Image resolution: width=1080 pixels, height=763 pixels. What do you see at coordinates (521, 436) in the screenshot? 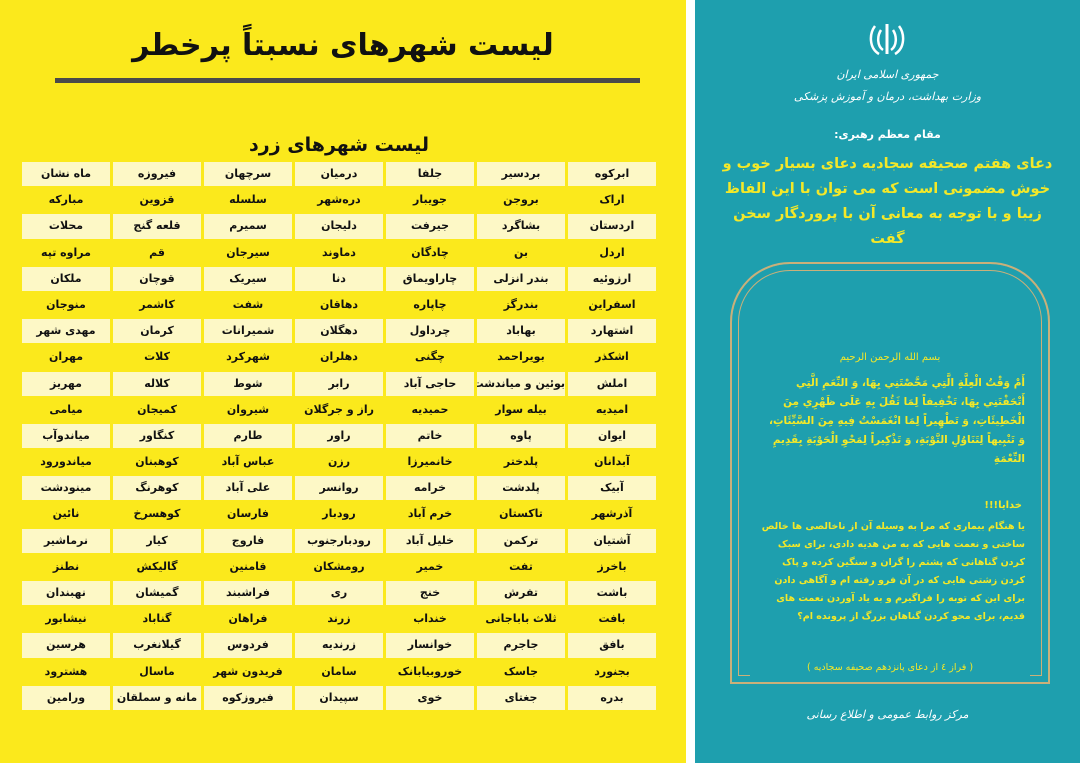
I see `city-cell: پاوه` at bounding box center [521, 436].